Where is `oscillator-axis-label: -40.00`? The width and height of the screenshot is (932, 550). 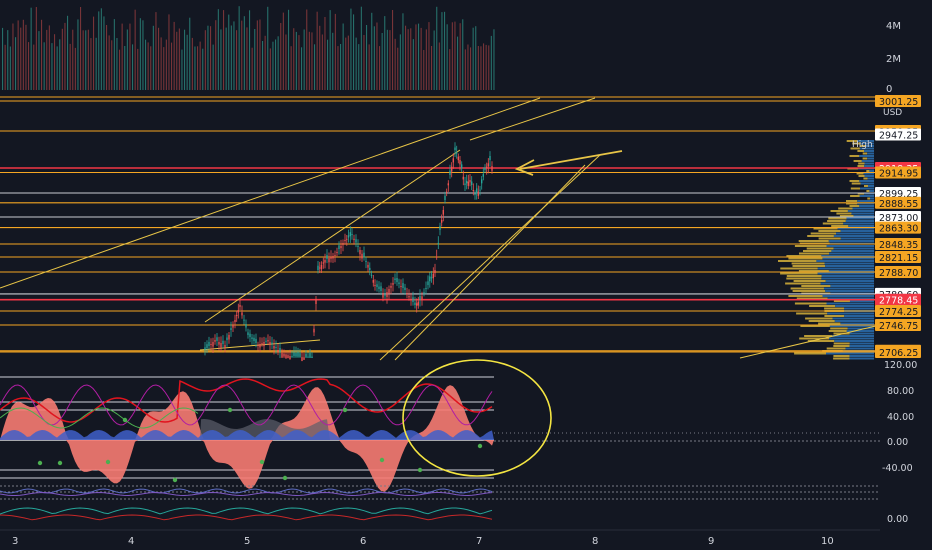
oscillator-axis-label: -40.00 is located at coordinates (897, 468).